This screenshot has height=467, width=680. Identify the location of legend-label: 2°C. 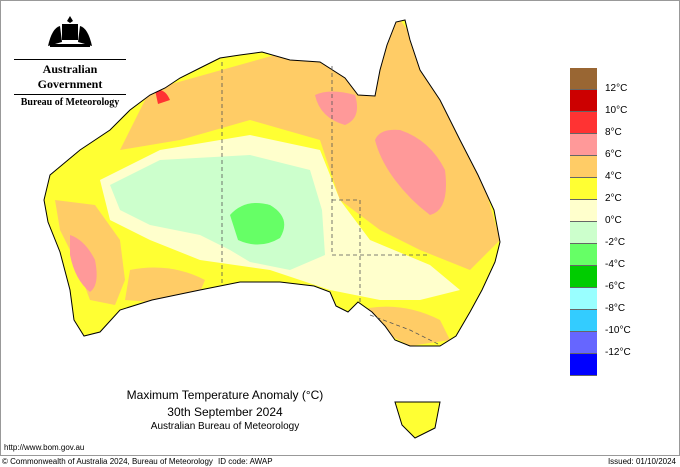
(613, 198).